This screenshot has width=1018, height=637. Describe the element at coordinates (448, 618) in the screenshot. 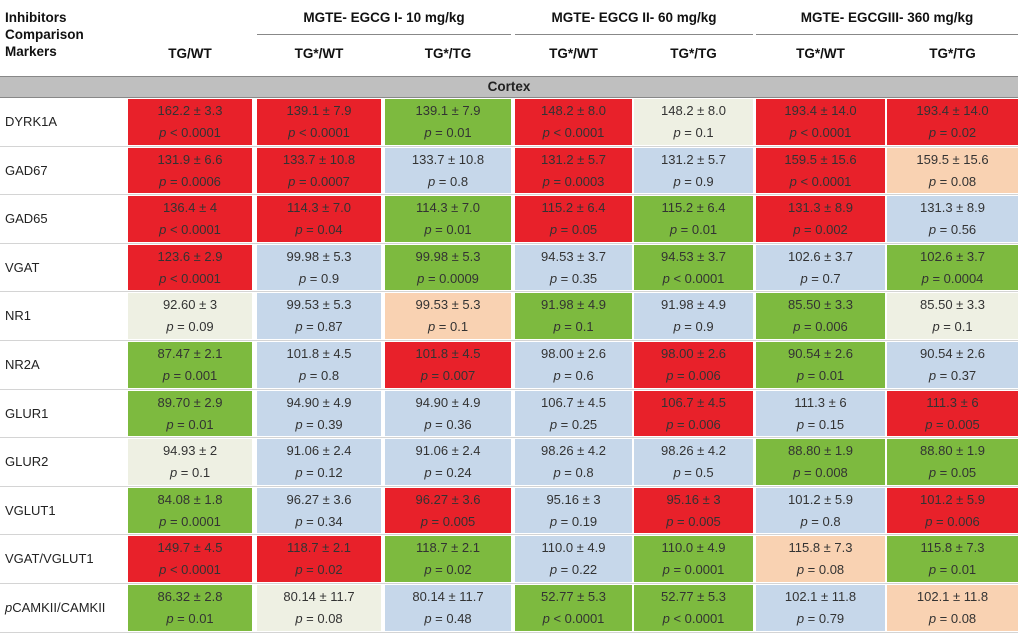

I see `cell-pvalue: p = 0.48` at that location.